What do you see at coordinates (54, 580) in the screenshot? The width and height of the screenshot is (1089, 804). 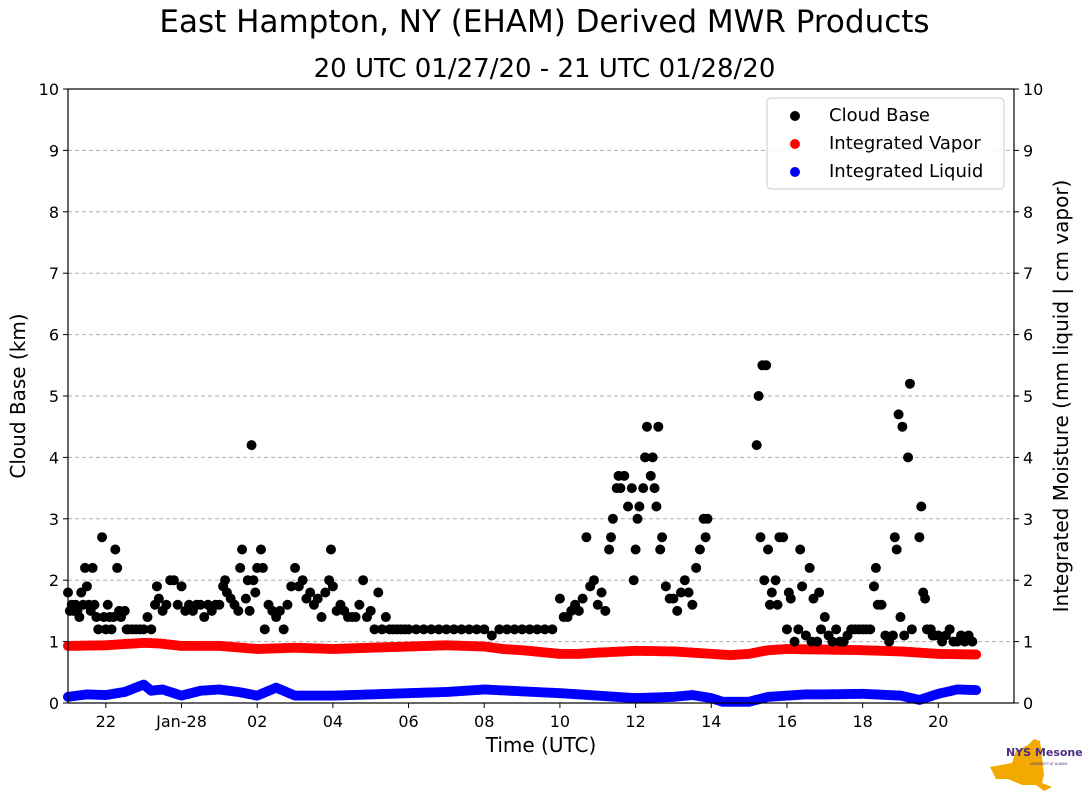 I see `y-tick-label: 2` at bounding box center [54, 580].